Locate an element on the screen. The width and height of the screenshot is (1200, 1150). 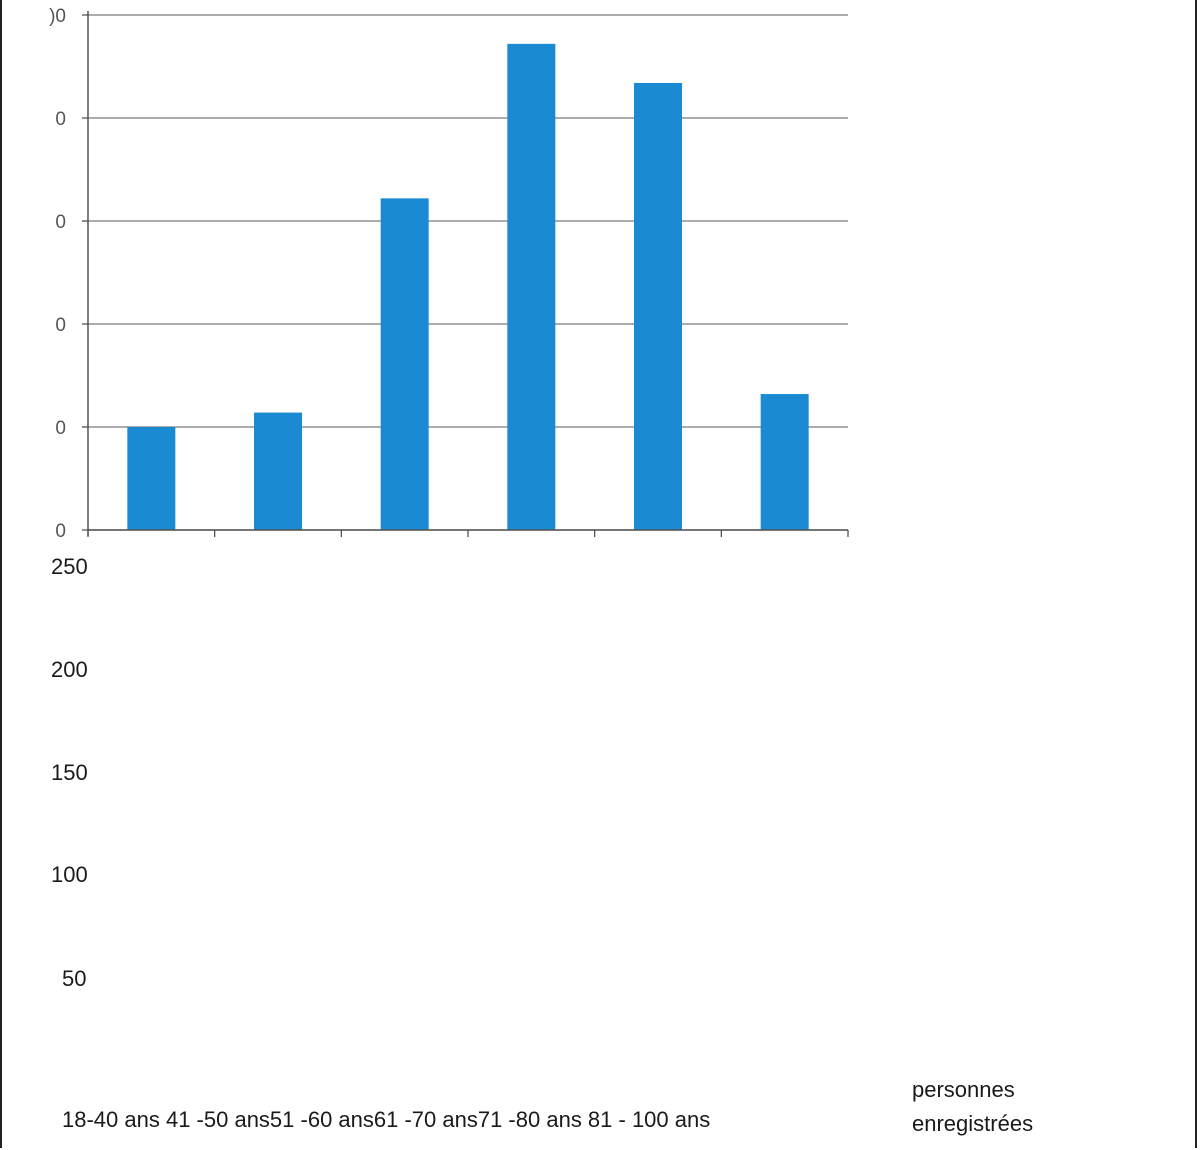
y-tick-label-200: 0 is located at coordinates (60, 119).